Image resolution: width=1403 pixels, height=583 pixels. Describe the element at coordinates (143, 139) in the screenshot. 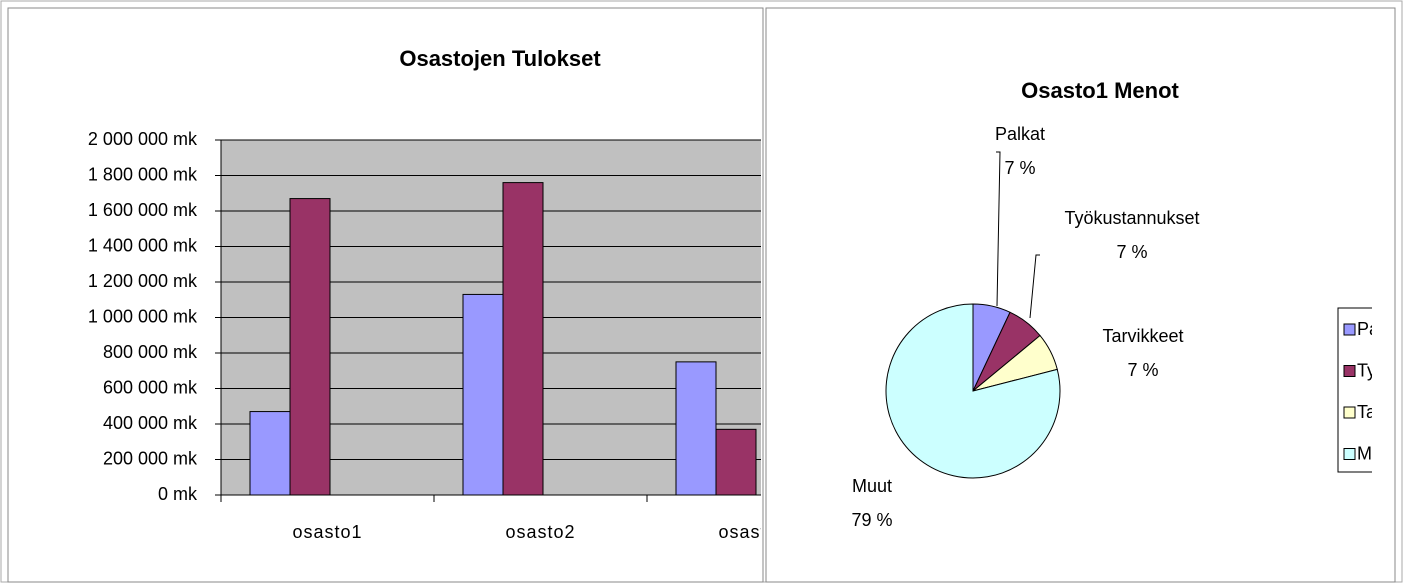

I see `y-tick-label: 2 000 000 mk` at that location.